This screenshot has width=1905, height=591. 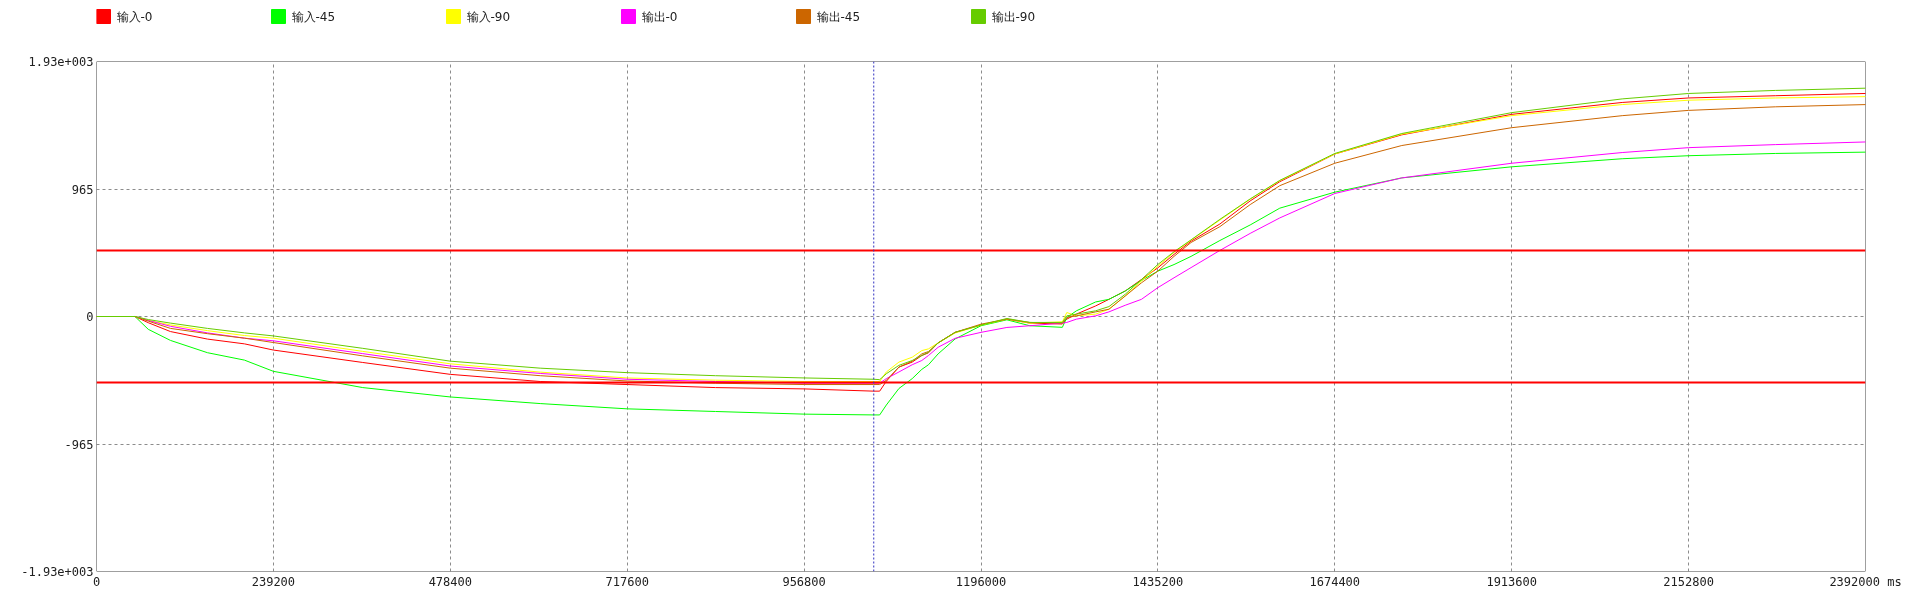 I want to click on legend-label: 输出-90, so click(x=1013, y=16).